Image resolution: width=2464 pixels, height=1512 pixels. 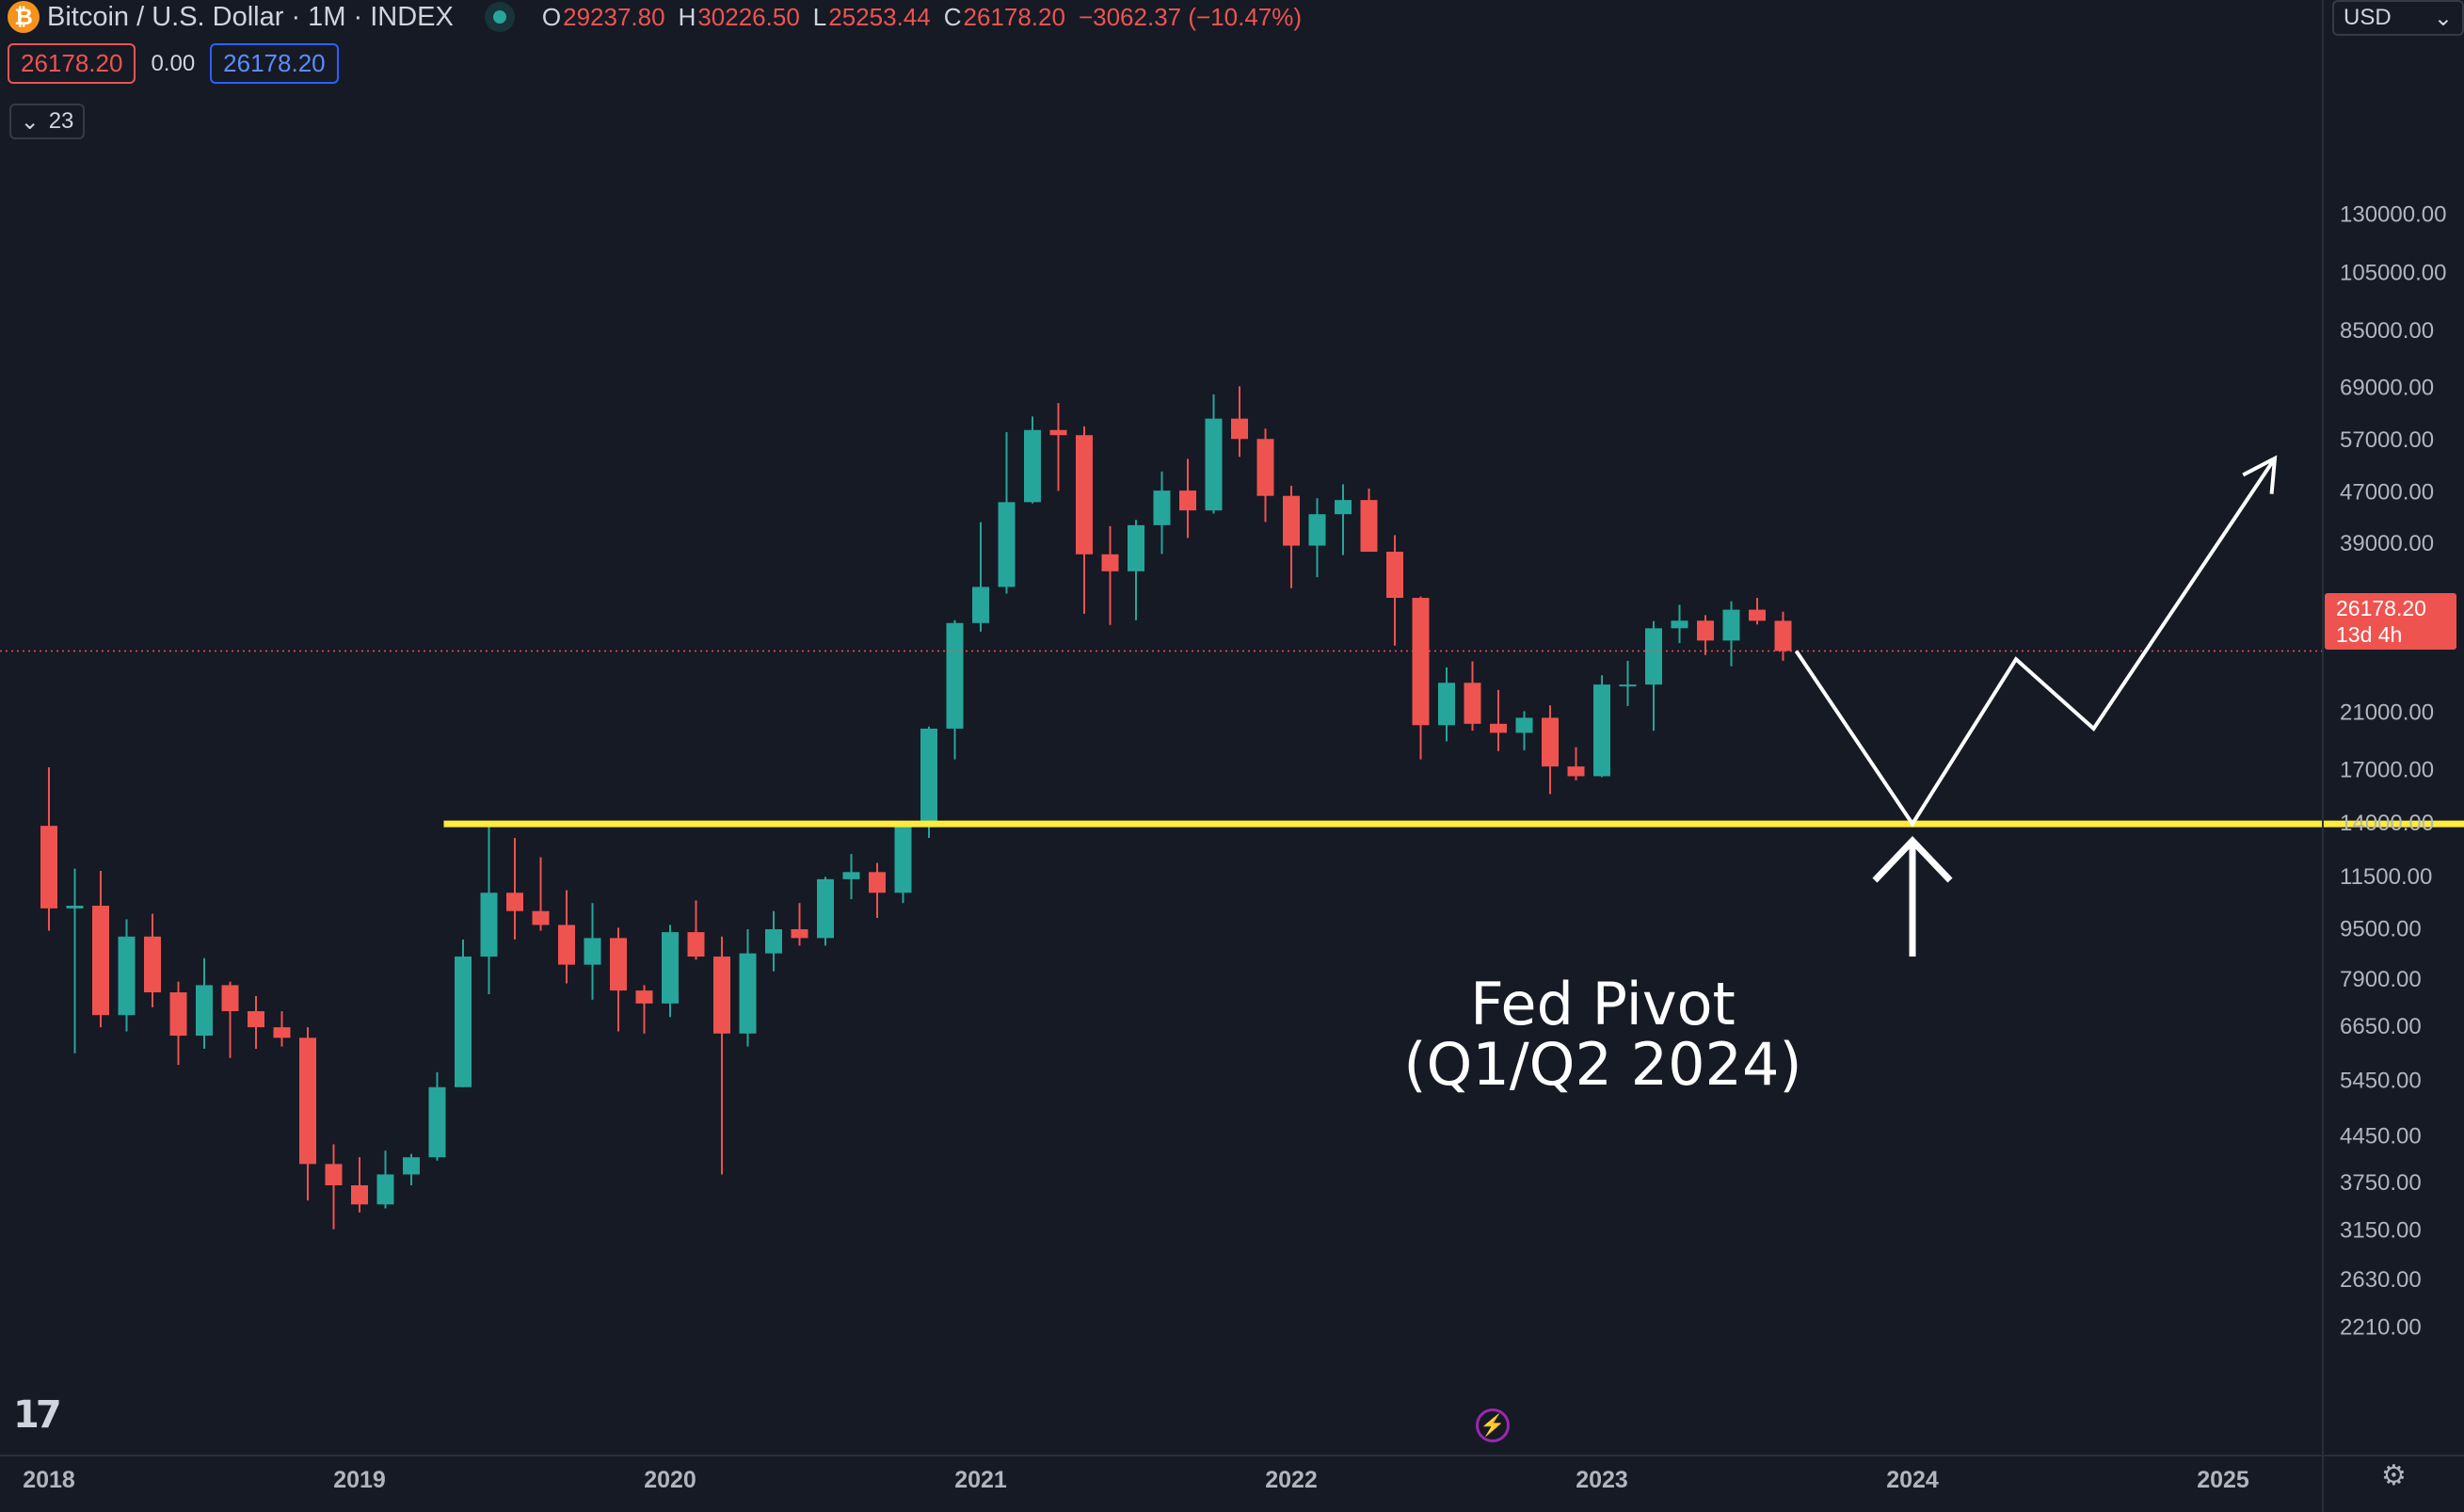 I want to click on symbol-title: Bitcoin / U.S. Dollar · 1M · INDEX, so click(x=250, y=16).